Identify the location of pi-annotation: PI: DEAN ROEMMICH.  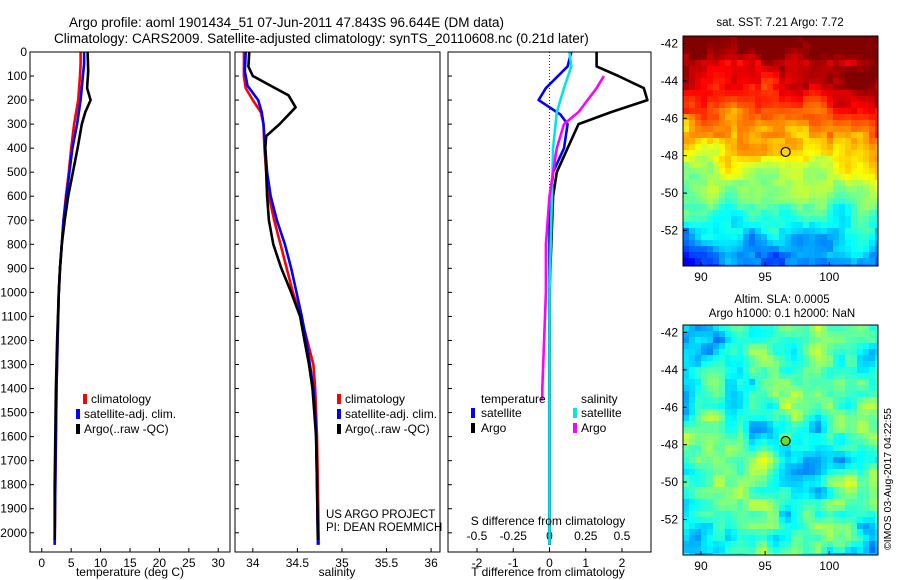
(384, 528).